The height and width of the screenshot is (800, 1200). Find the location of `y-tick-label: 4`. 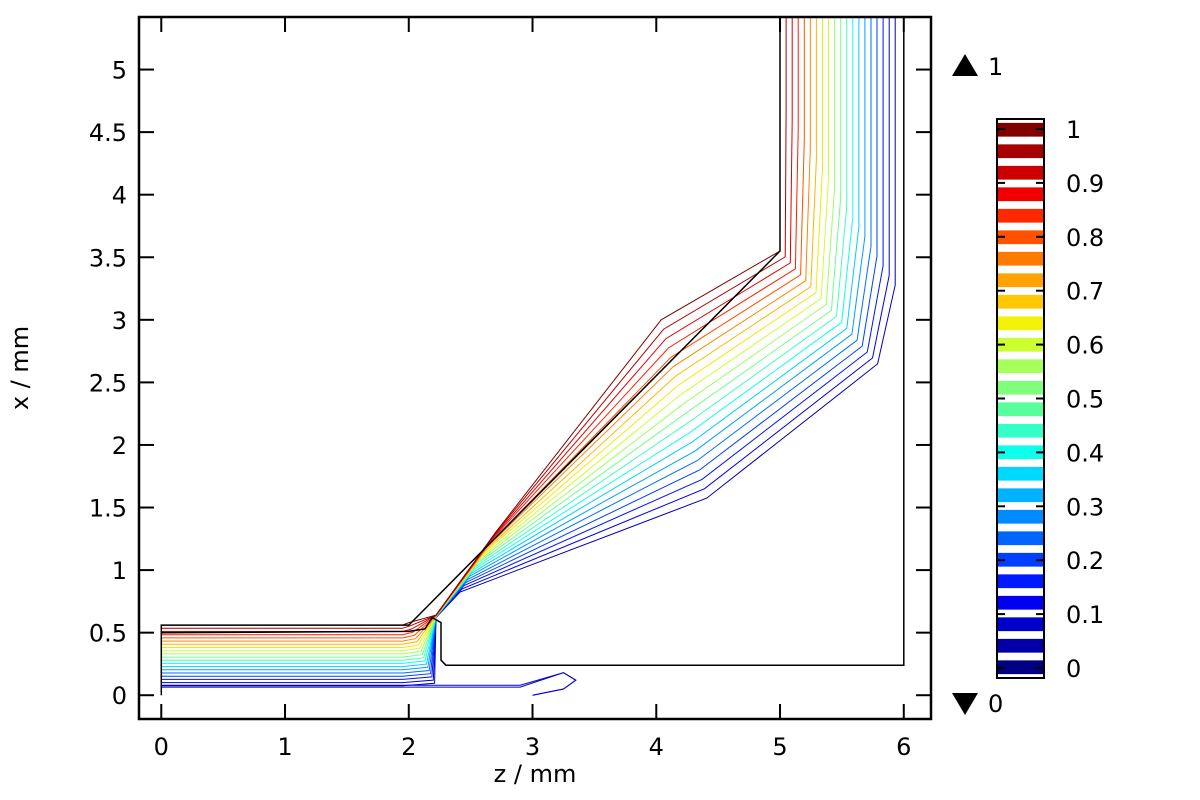

y-tick-label: 4 is located at coordinates (119, 196).